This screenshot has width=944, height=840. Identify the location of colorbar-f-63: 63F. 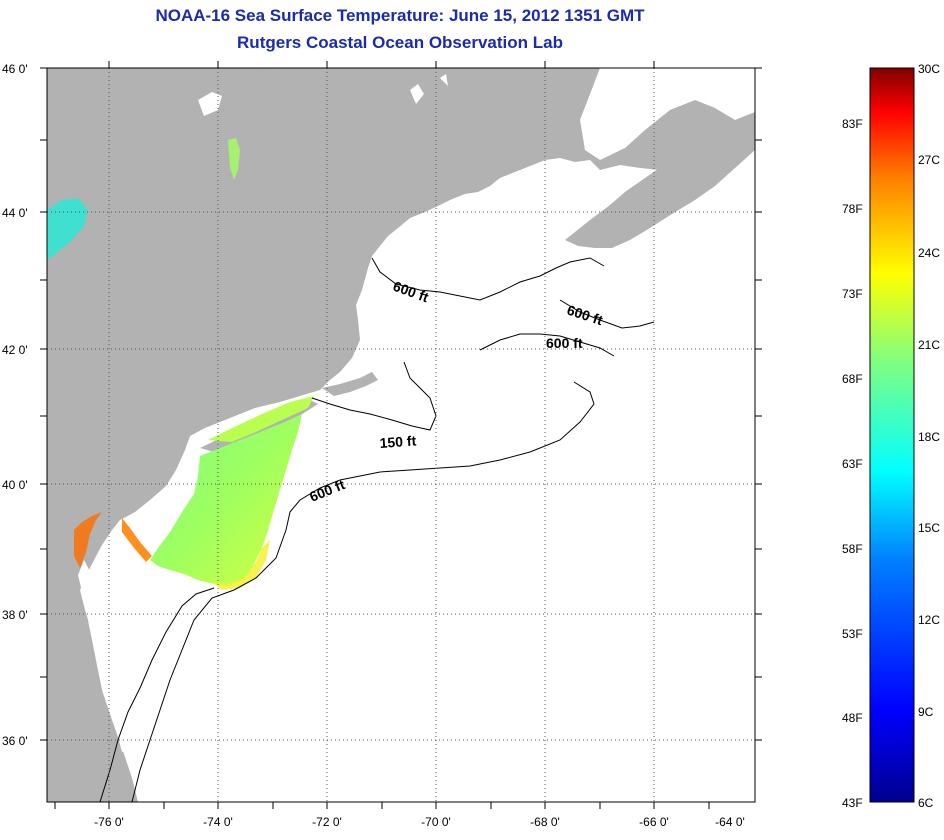
(852, 464).